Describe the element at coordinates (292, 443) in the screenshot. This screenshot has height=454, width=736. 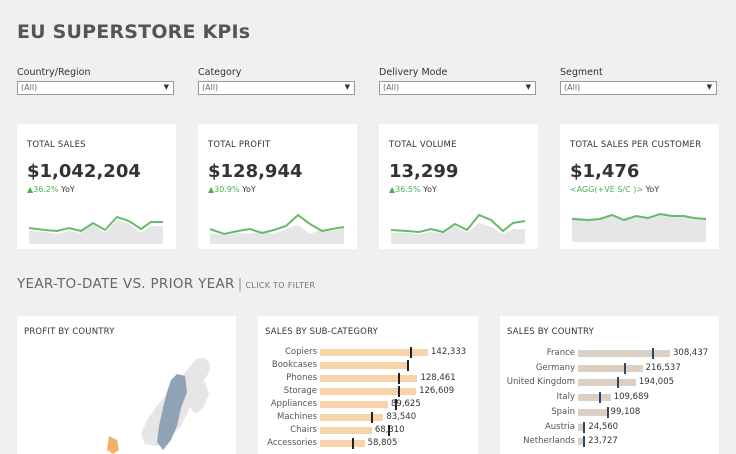
I see `bar-label: Accessories` at that location.